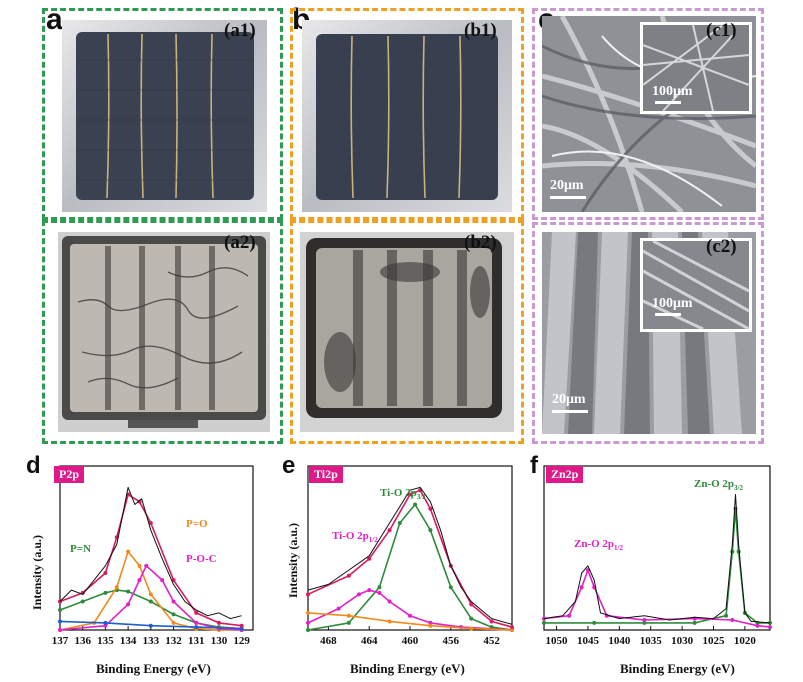 The image size is (803, 682). Describe the element at coordinates (407, 668) in the screenshot. I see `chart-e-xlabel: Binding Energy (eV)` at that location.